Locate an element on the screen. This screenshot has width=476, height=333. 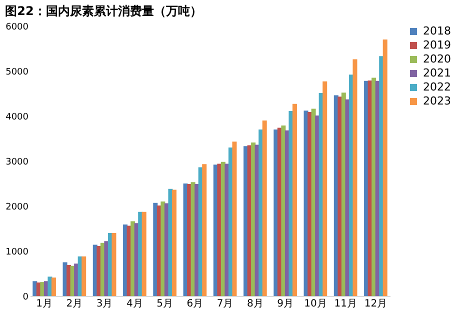
y-tick-label: 4000 is located at coordinates (17, 117).